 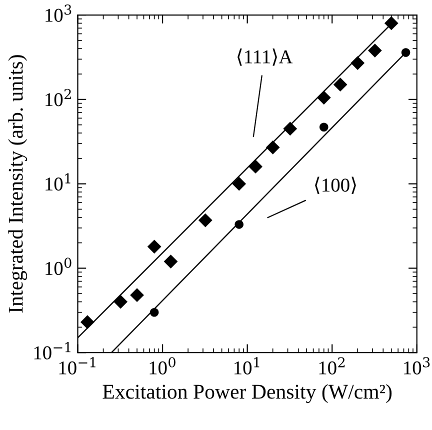 I want to click on x-axis-title: Excitation Power Density (W/cm²), so click(x=247, y=394).